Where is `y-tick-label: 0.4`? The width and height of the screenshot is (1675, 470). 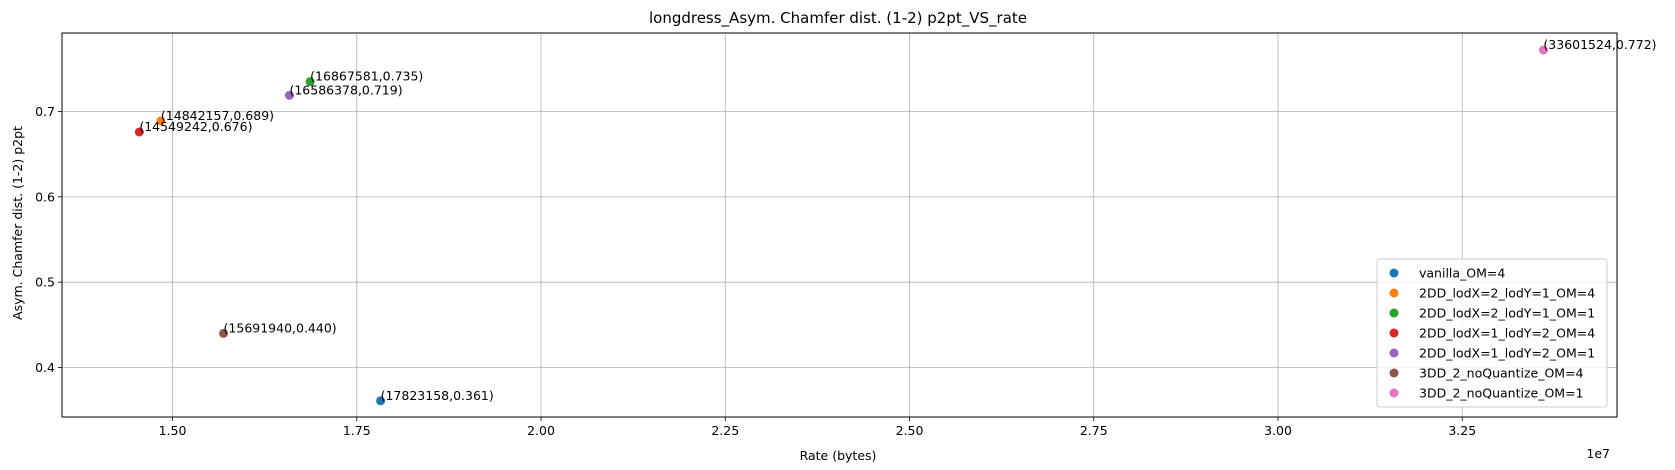 y-tick-label: 0.4 is located at coordinates (45, 367).